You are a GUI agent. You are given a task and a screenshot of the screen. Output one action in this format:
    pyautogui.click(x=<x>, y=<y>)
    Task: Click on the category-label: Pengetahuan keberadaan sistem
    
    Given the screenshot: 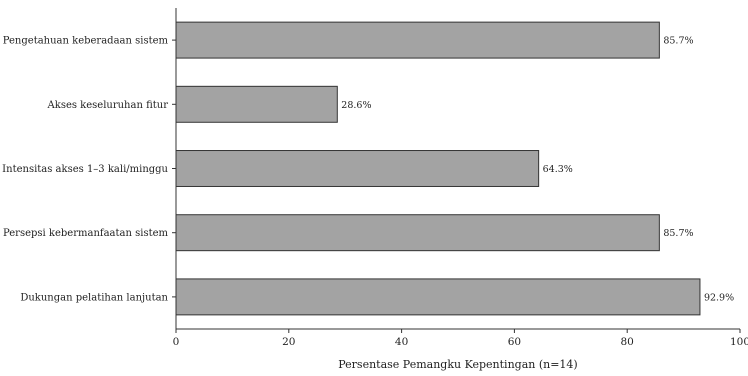 What is the action you would take?
    pyautogui.click(x=86, y=41)
    